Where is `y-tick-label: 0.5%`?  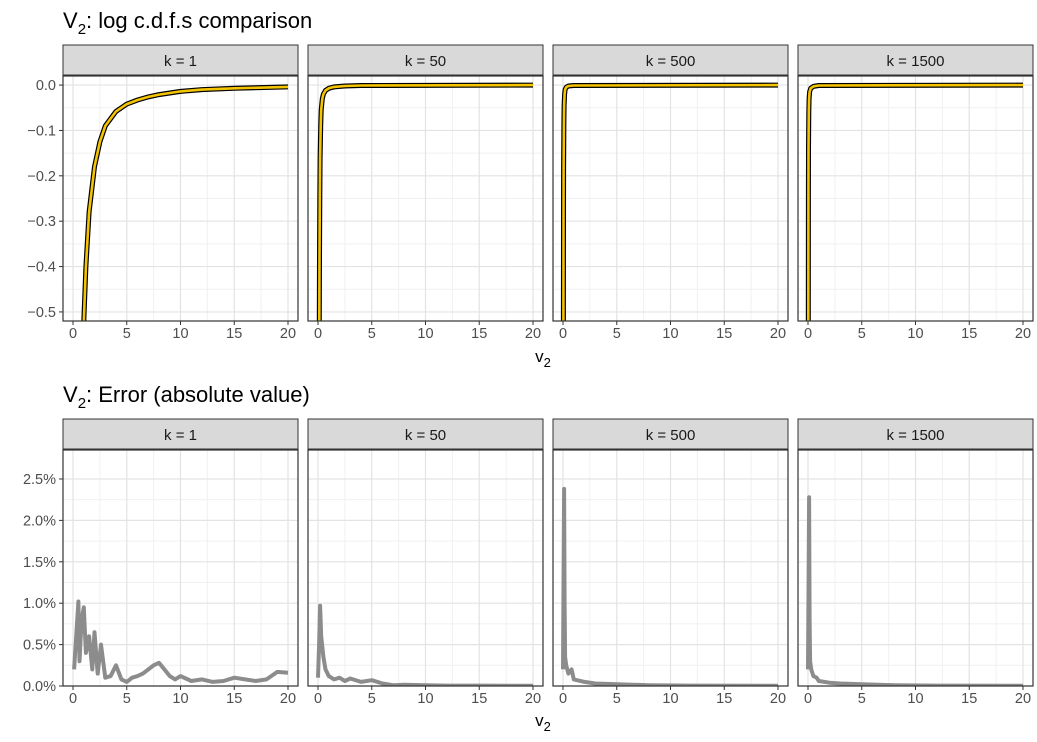 y-tick-label: 0.5% is located at coordinates (39, 646).